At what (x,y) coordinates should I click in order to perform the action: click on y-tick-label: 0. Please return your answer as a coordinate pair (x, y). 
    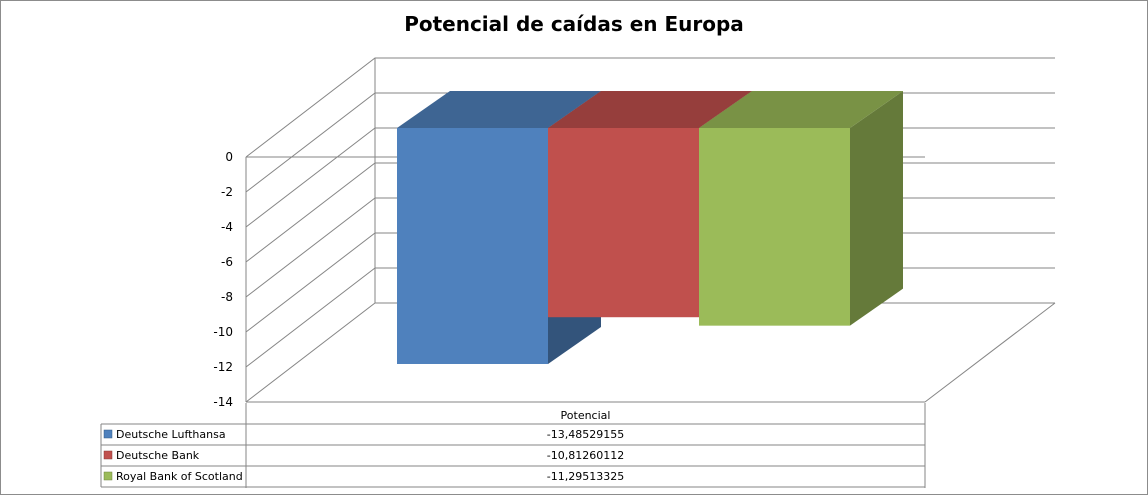
    Looking at the image, I should click on (229, 157).